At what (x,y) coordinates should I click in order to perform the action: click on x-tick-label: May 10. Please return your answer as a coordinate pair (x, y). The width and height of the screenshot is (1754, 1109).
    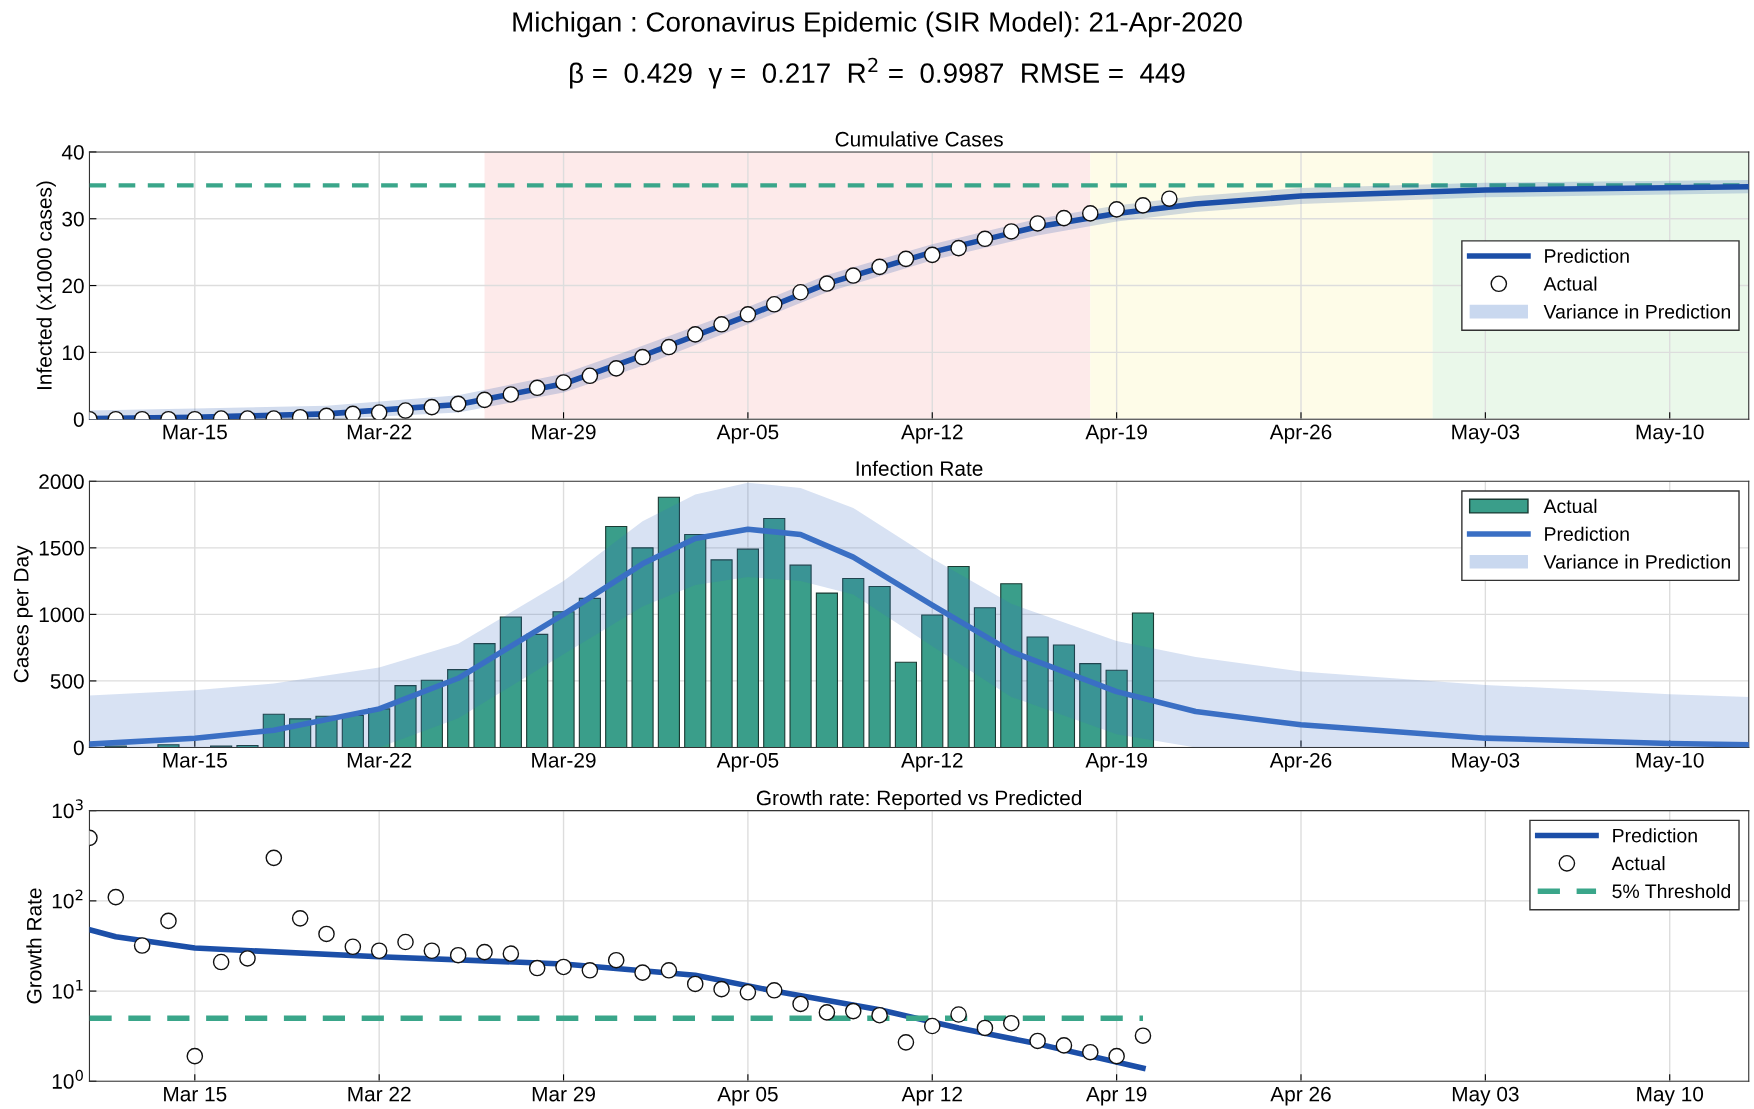
    Looking at the image, I should click on (1670, 1096).